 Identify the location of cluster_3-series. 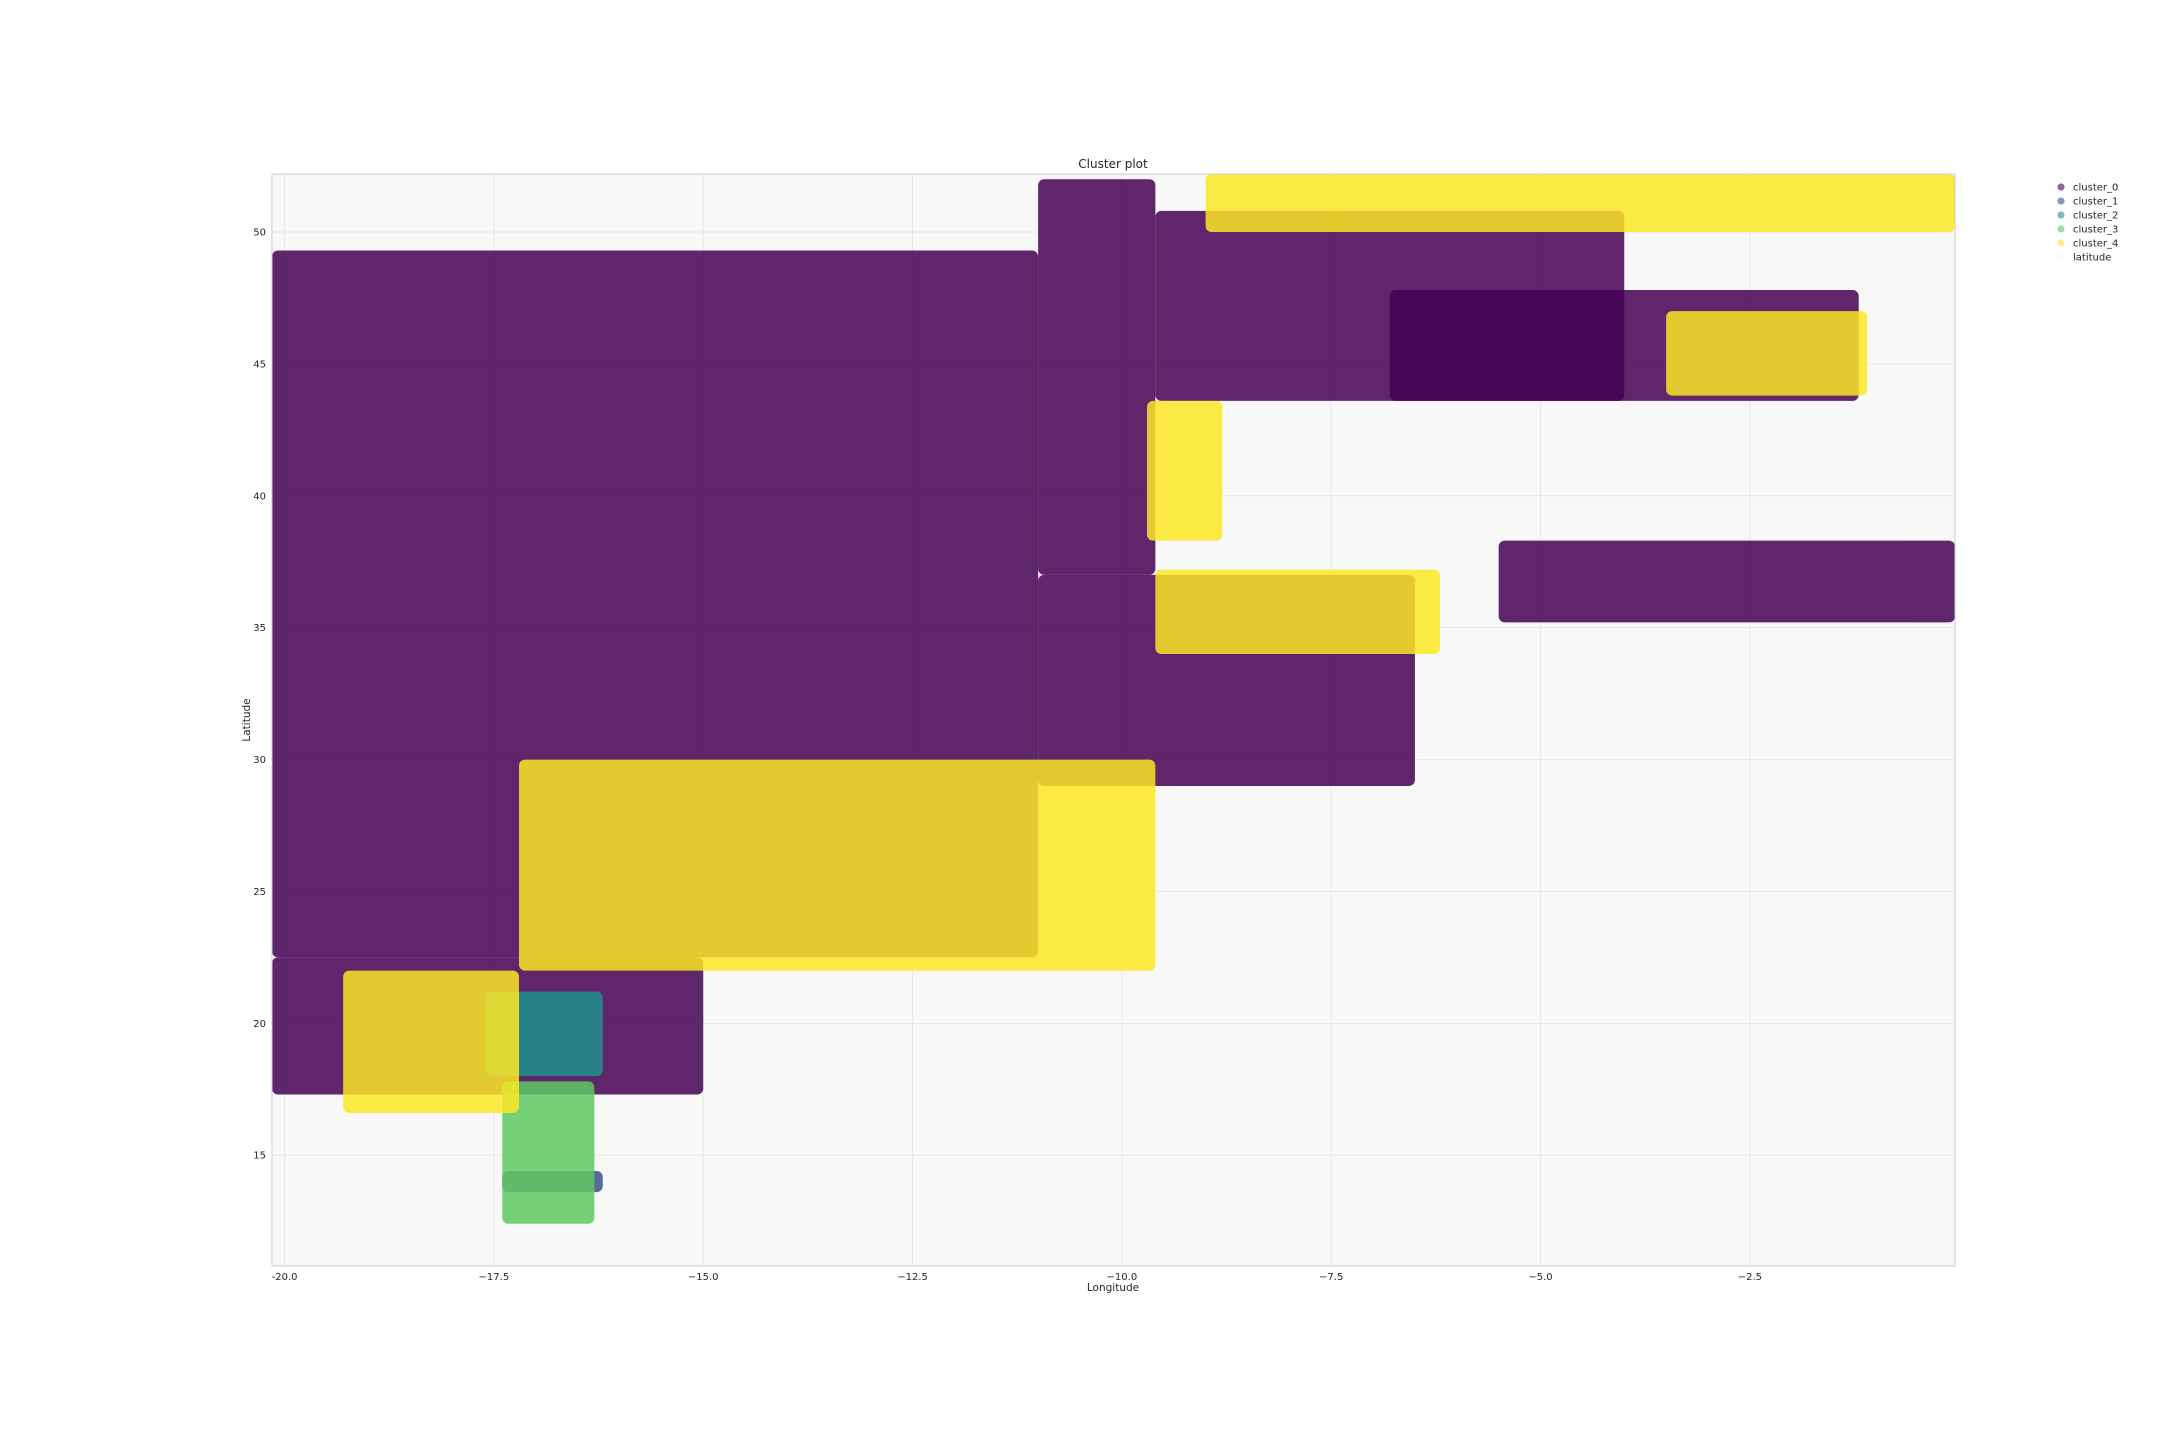
(548, 1152).